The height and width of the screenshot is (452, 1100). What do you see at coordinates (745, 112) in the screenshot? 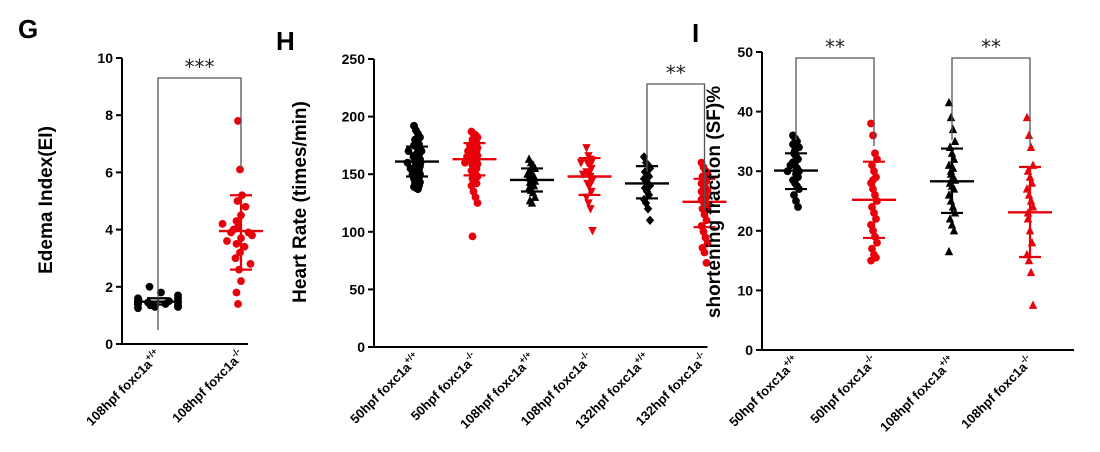
I see `y-tick-label: 40` at bounding box center [745, 112].